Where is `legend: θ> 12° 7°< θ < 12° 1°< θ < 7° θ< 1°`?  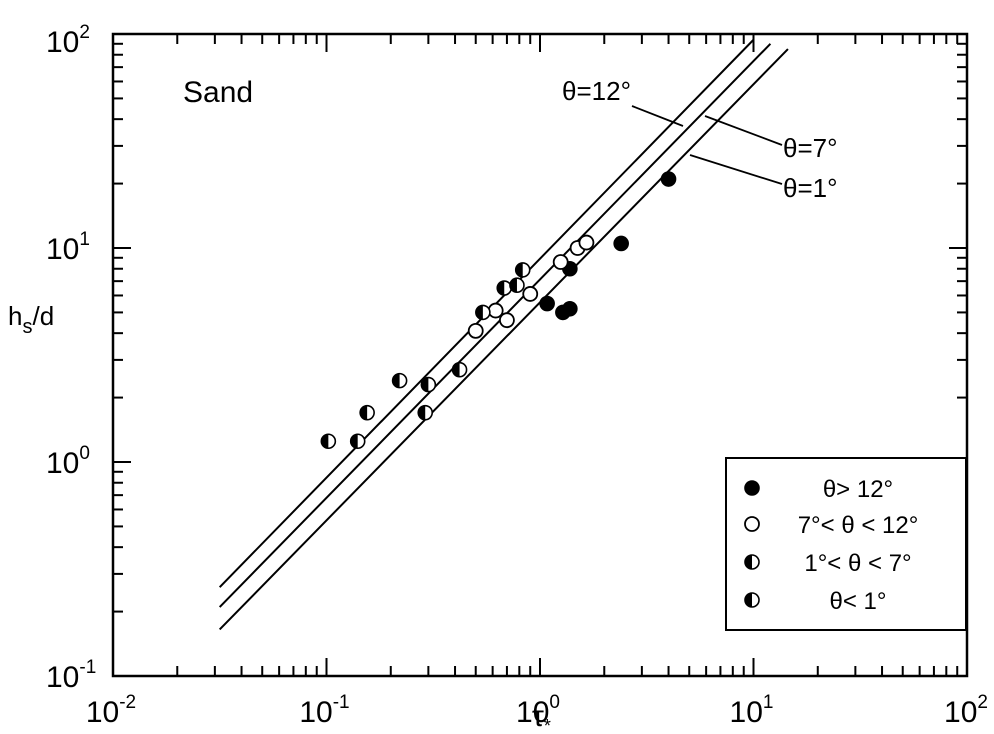
legend: θ> 12° 7°< θ < 12° 1°< θ < 7° θ< 1° is located at coordinates (846, 544).